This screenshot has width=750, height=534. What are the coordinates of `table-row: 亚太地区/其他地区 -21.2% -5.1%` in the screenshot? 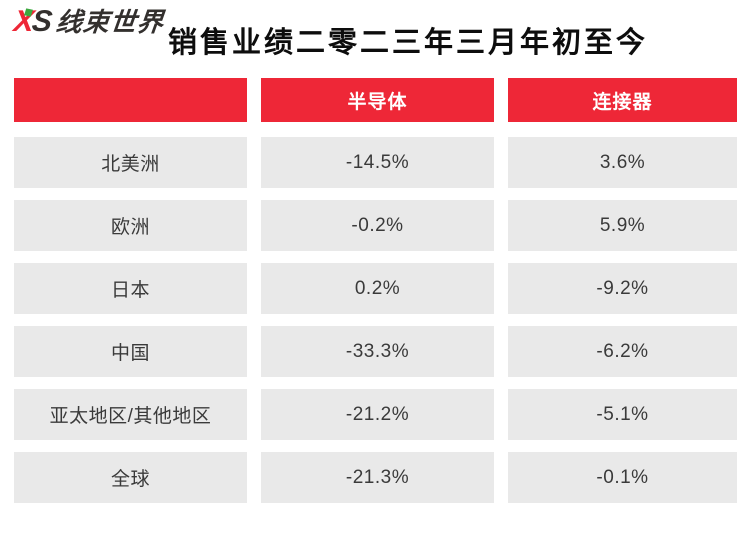 It's located at (375, 414).